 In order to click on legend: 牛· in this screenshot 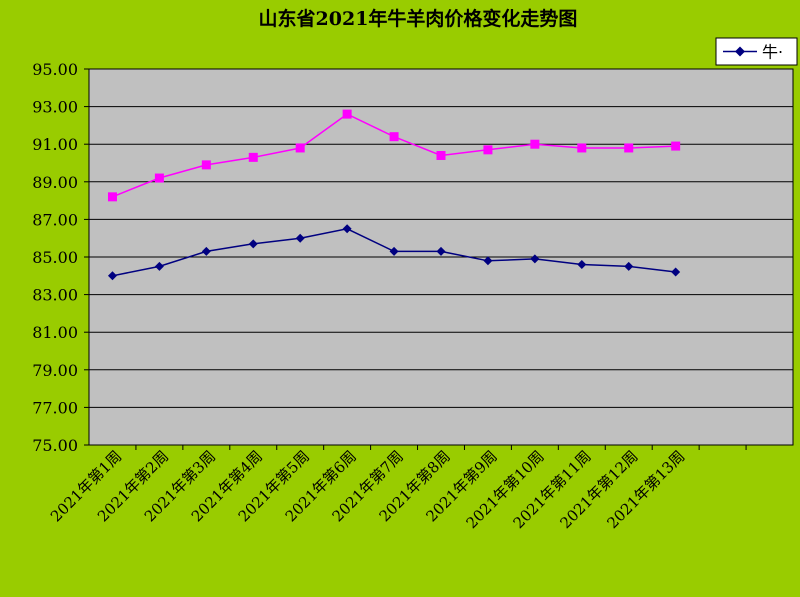, I will do `click(756, 51)`.